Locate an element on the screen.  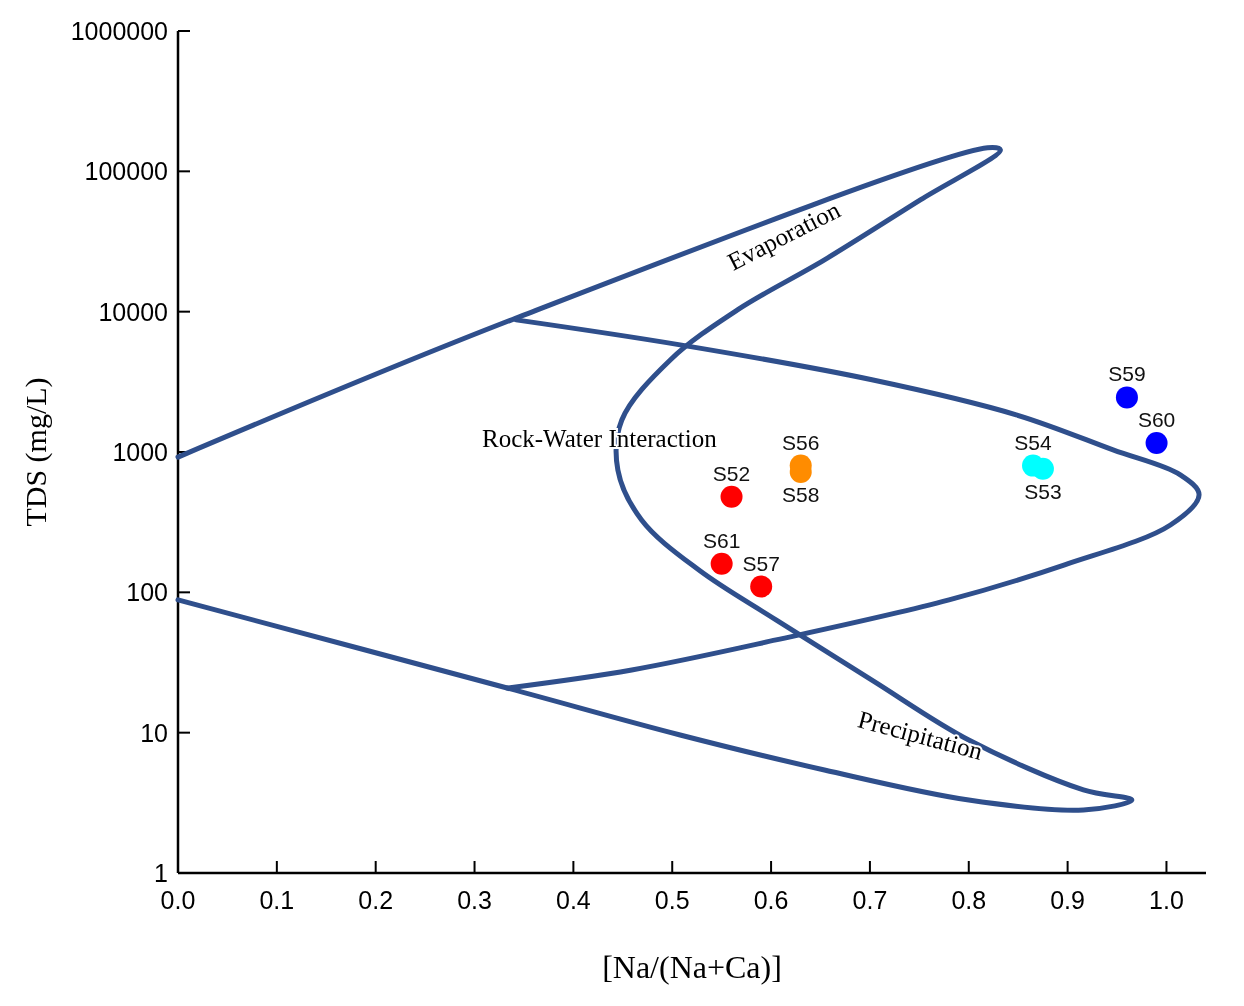
x-tick-label: 0.6 is located at coordinates (771, 900).